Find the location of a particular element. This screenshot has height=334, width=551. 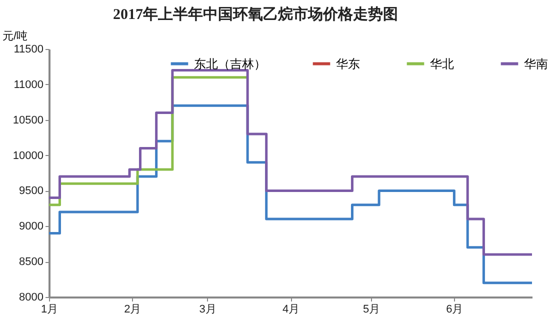

y-tick-label: 11000 is located at coordinates (29, 84).